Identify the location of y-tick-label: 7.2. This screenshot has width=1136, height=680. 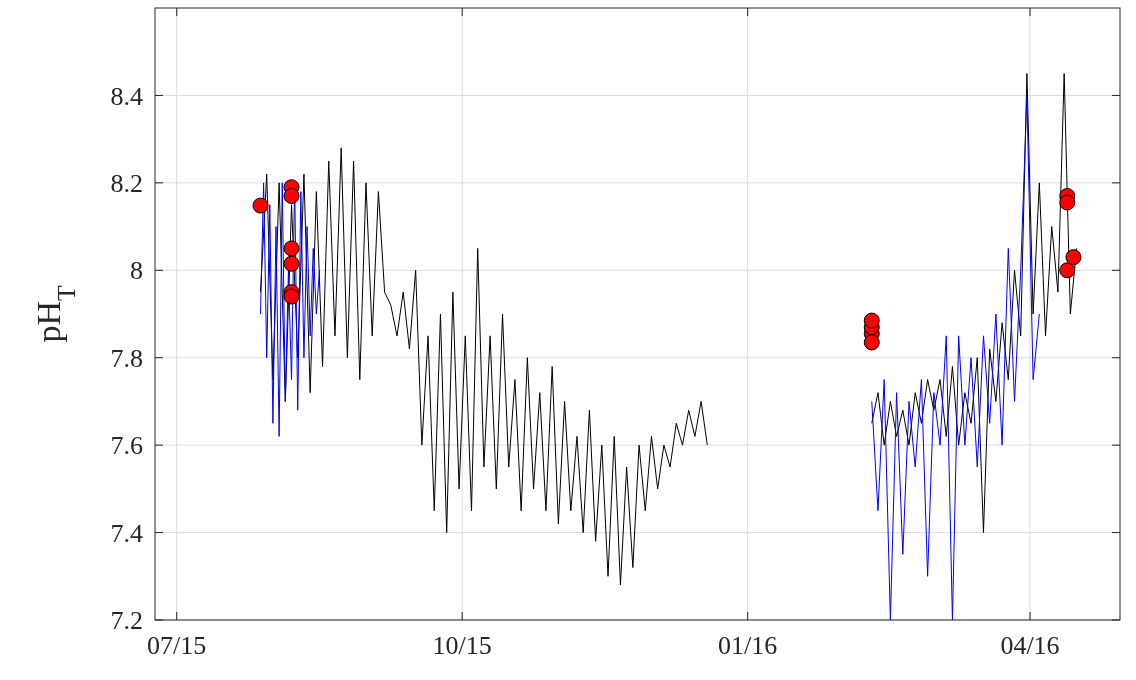
(126, 621).